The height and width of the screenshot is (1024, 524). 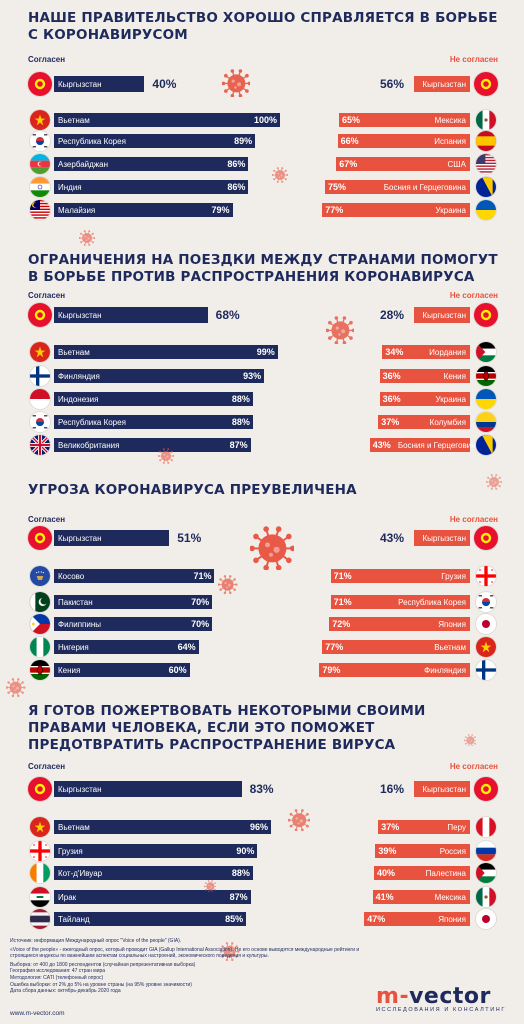 What do you see at coordinates (155, 141) in the screenshot?
I see `bar-agree: Республика Корея 89%` at bounding box center [155, 141].